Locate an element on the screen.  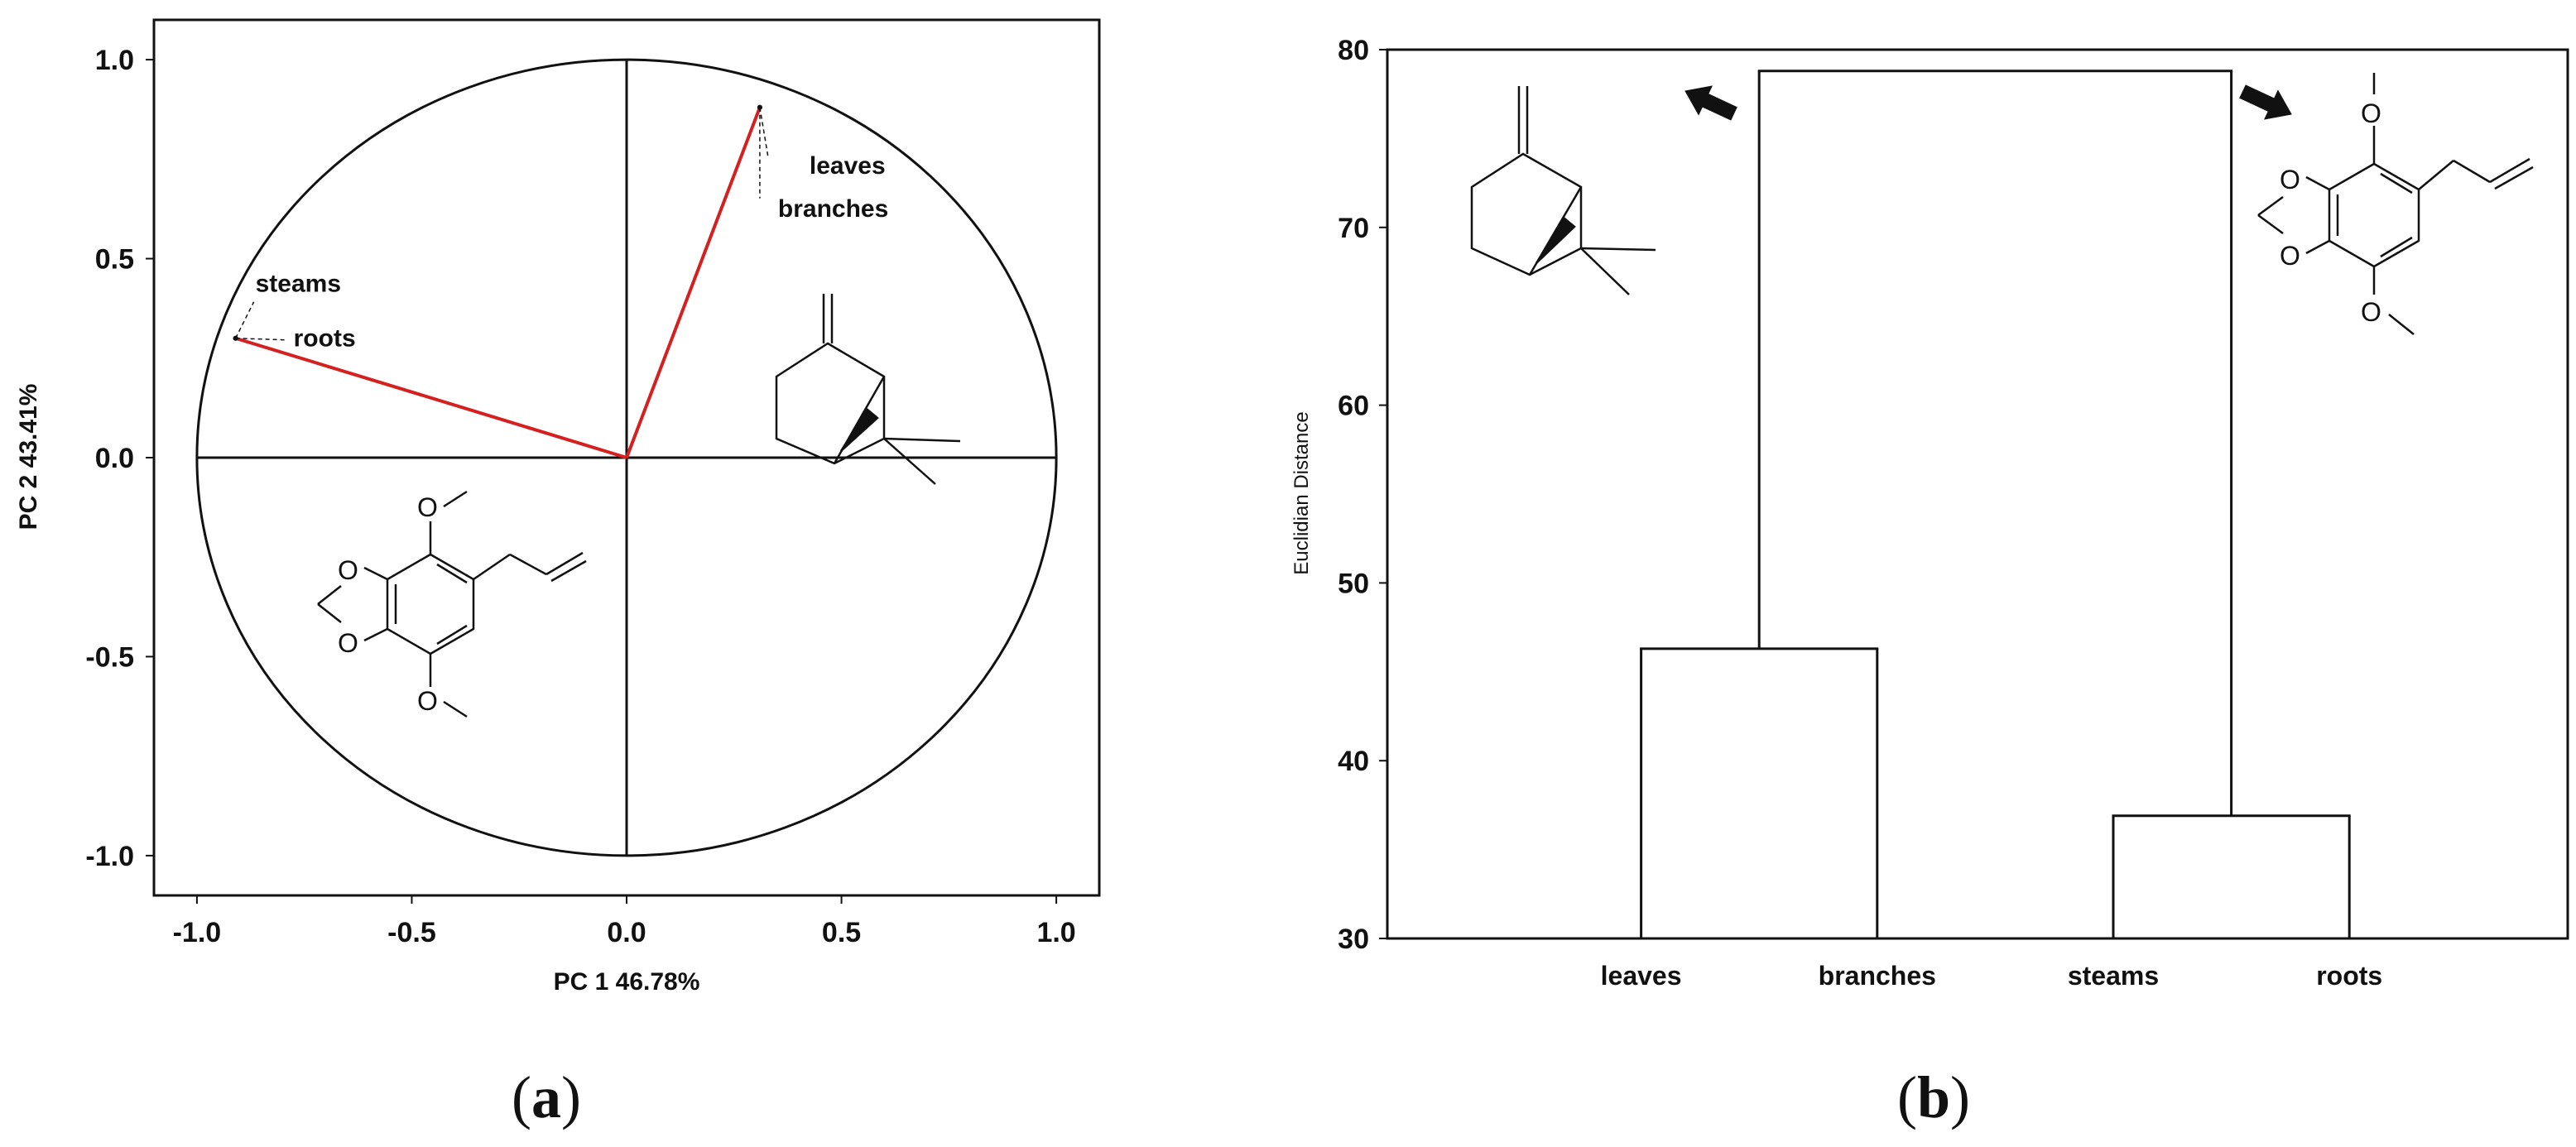
pca-y-tick-label: 0.0 is located at coordinates (114, 458).